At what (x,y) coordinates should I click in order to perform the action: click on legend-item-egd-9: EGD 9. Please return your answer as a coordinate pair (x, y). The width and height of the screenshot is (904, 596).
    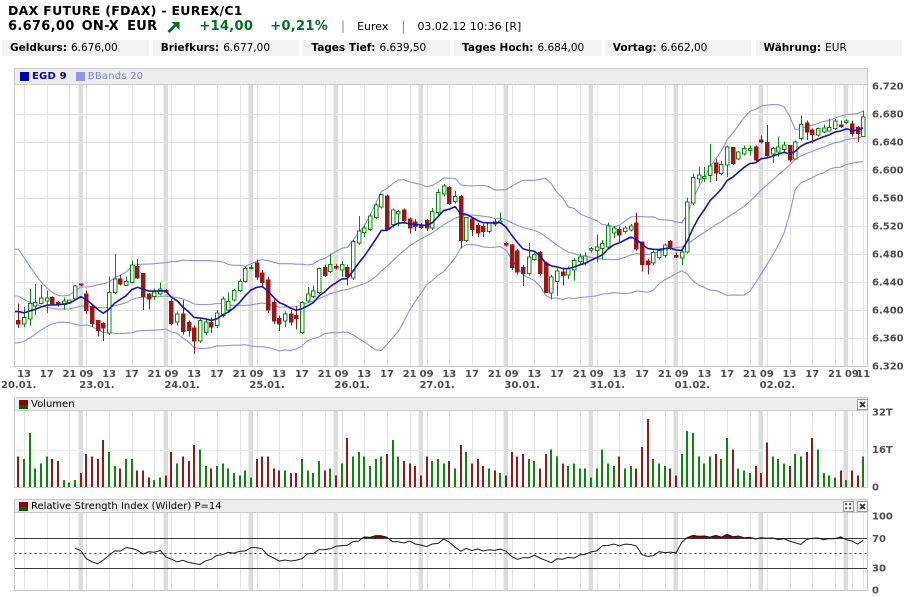
    Looking at the image, I should click on (43, 76).